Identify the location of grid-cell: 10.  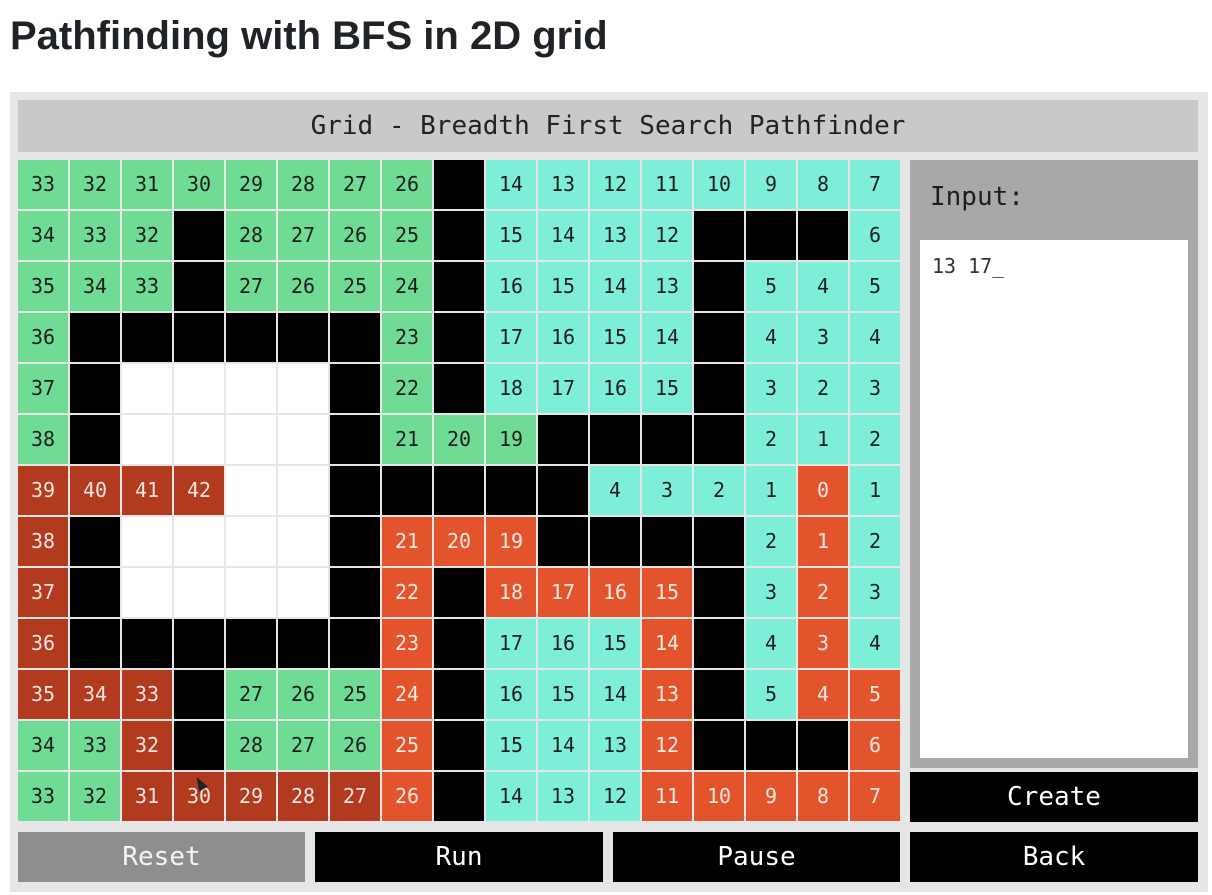
(719, 796).